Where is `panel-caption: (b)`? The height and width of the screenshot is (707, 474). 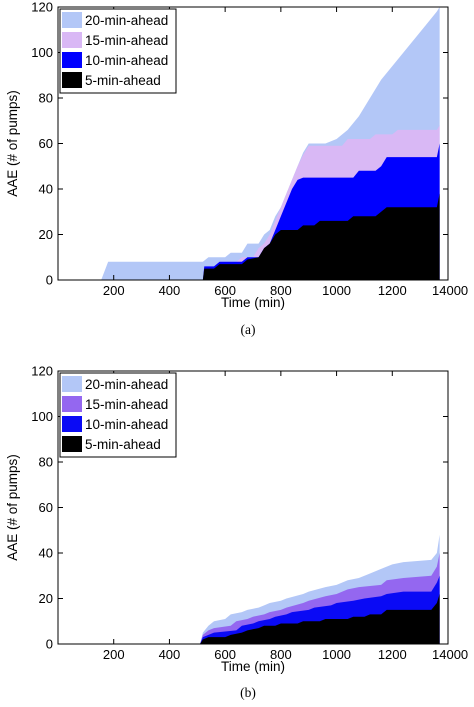 panel-caption: (b) is located at coordinates (248, 692).